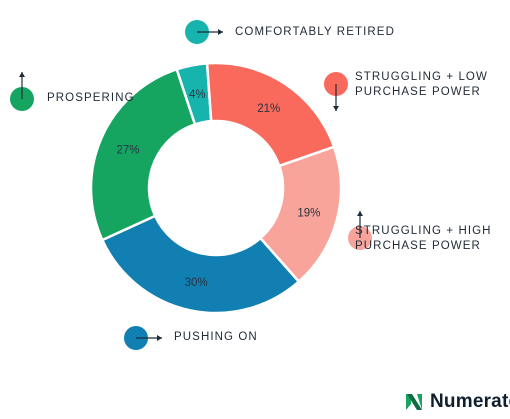 Image resolution: width=510 pixels, height=419 pixels. Describe the element at coordinates (423, 239) in the screenshot. I see `legend-label-struggling-high: STRUGGLING + HIGH PURCHASE POWER` at that location.